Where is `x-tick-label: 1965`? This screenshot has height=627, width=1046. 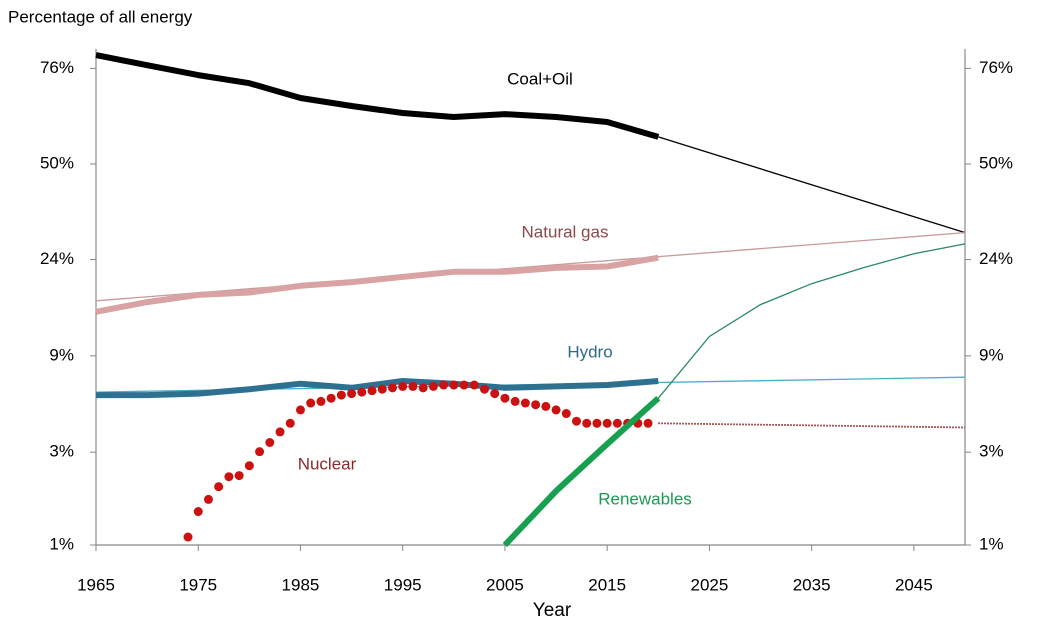
x-tick-label: 1965 is located at coordinates (96, 584).